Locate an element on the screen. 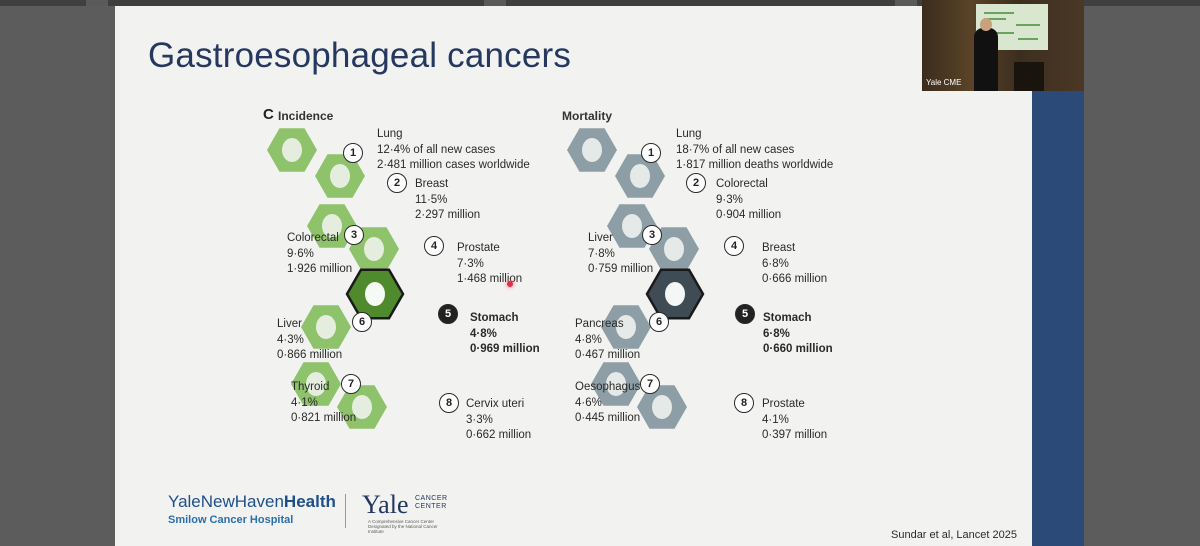 Image resolution: width=1200 pixels, height=546 pixels. incidence-label-thyroid: Thyroid 4·1% 0·821 million is located at coordinates (324, 402).